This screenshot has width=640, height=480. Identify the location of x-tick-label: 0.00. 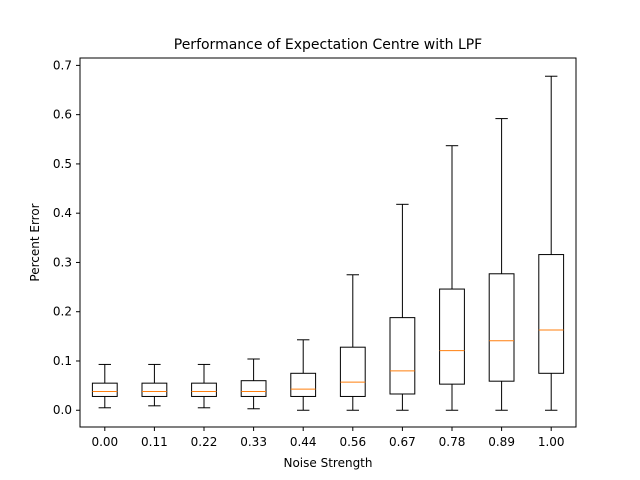
(104, 442).